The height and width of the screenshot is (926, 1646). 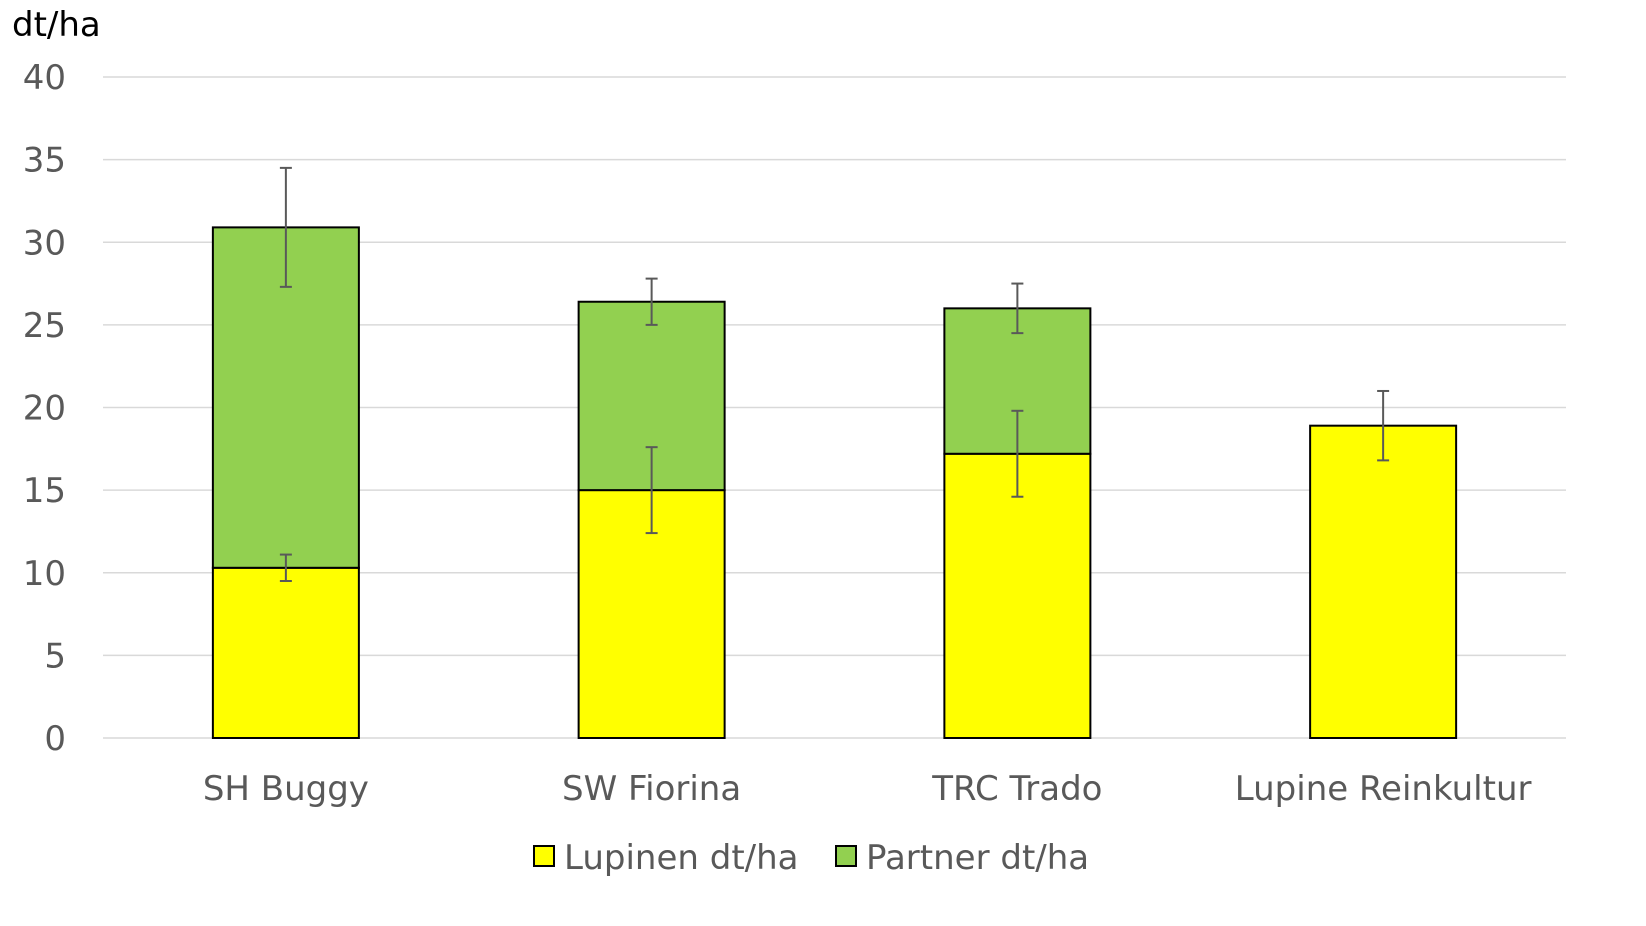 I want to click on y-tick-label: 5, so click(x=55, y=656).